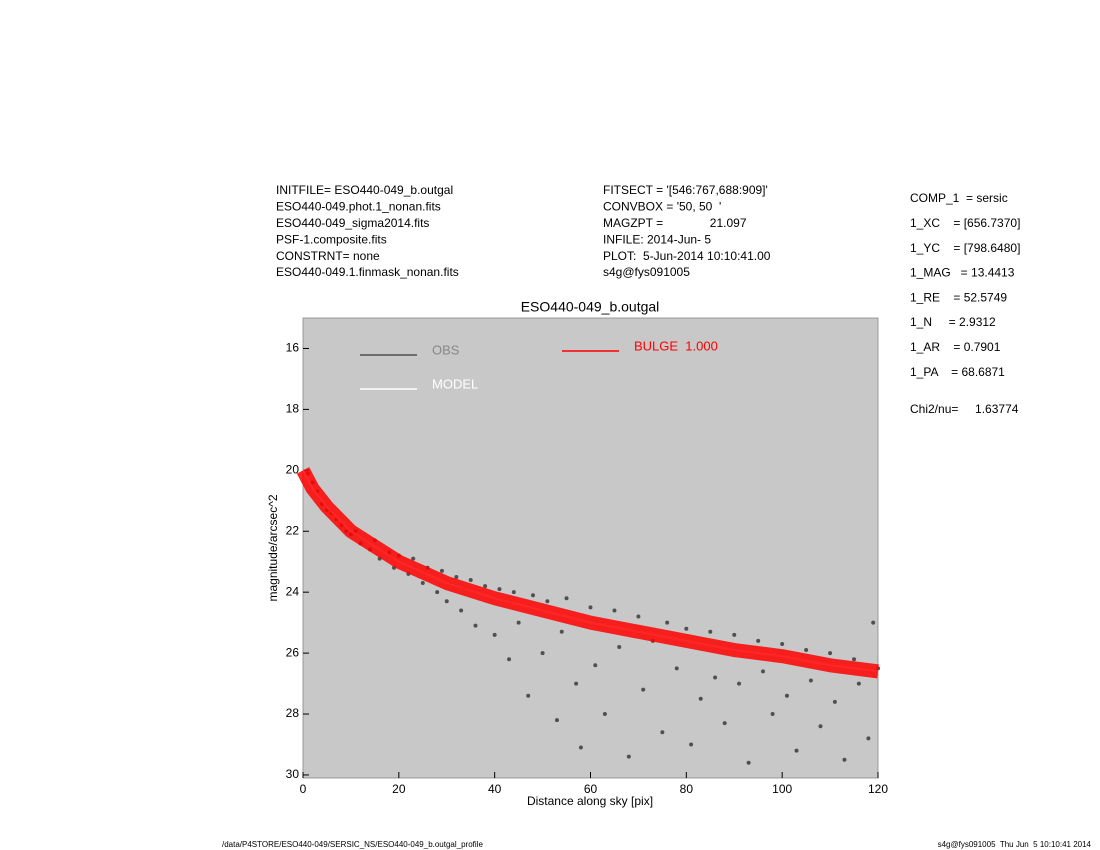 The width and height of the screenshot is (1100, 850). Describe the element at coordinates (455, 383) in the screenshot. I see `legend-label: MODEL` at that location.